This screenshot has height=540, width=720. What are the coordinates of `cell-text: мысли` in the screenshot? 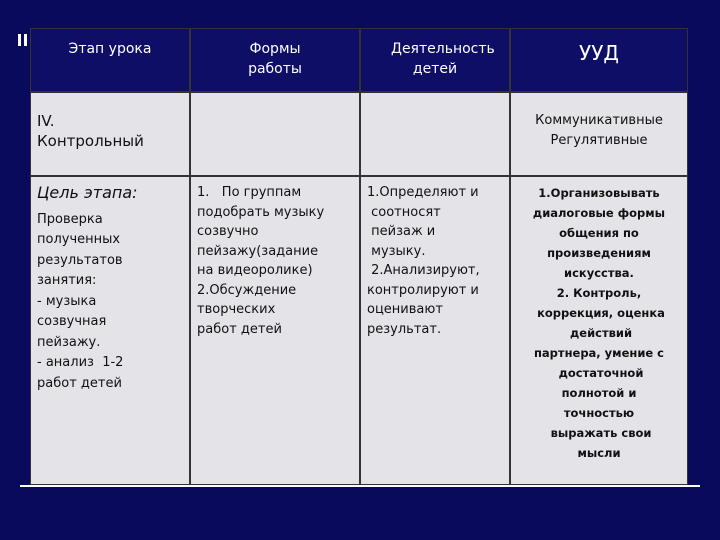 It's located at (599, 453).